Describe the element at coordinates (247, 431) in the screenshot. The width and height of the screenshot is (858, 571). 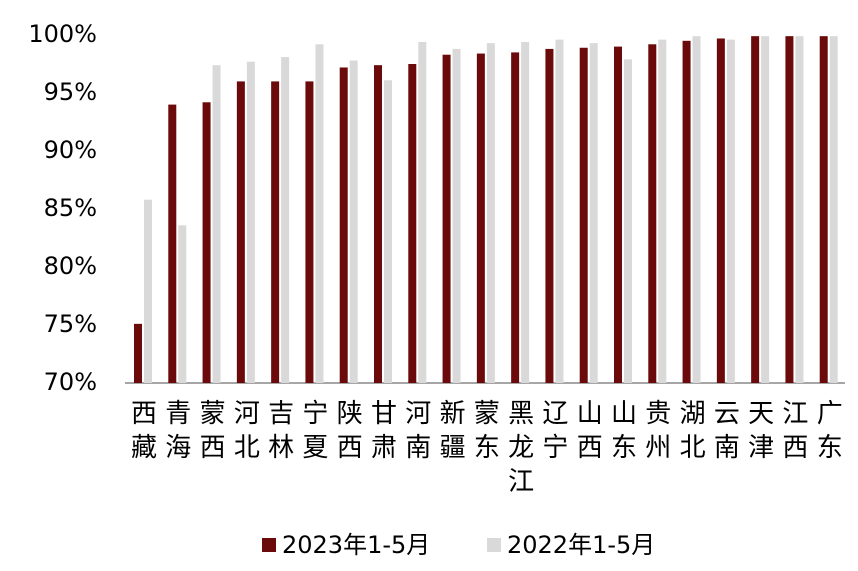
I see `x-tick-label: 河北` at that location.